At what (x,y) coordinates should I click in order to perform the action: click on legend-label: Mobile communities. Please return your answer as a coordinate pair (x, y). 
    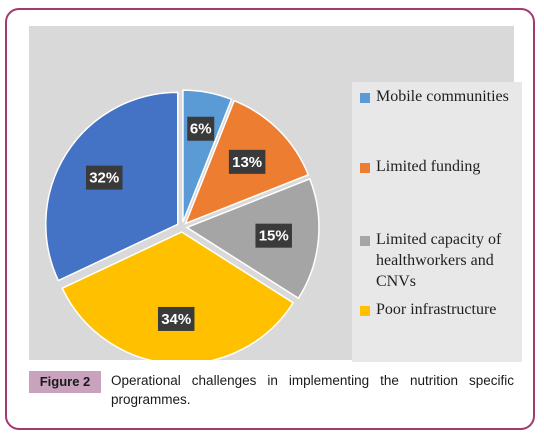
    Looking at the image, I should click on (442, 96).